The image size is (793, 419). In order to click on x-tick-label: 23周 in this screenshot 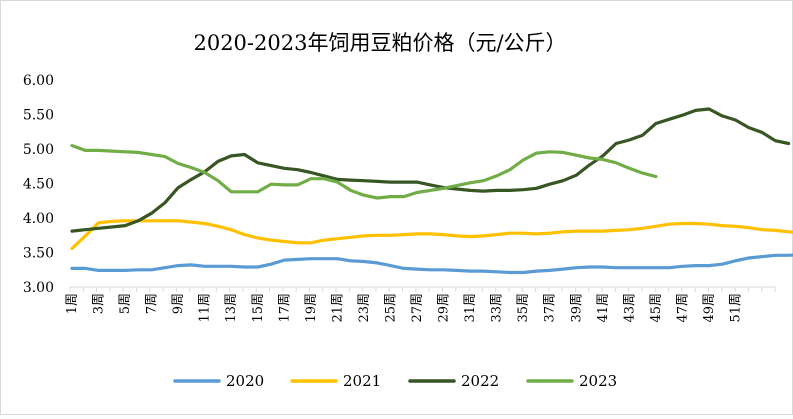, I will do `click(364, 308)`.